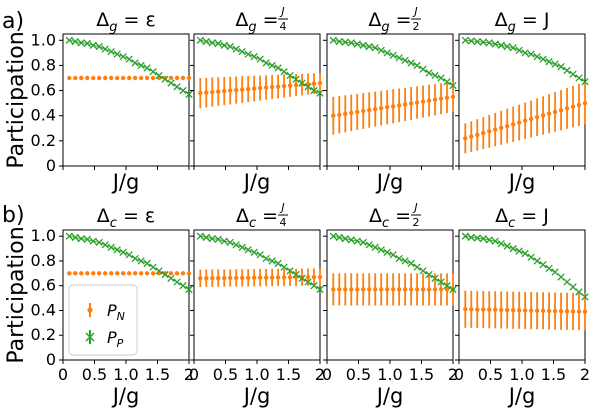 Image resolution: width=594 pixels, height=414 pixels. Describe the element at coordinates (585, 374) in the screenshot. I see `x-tick-label: 2` at that location.